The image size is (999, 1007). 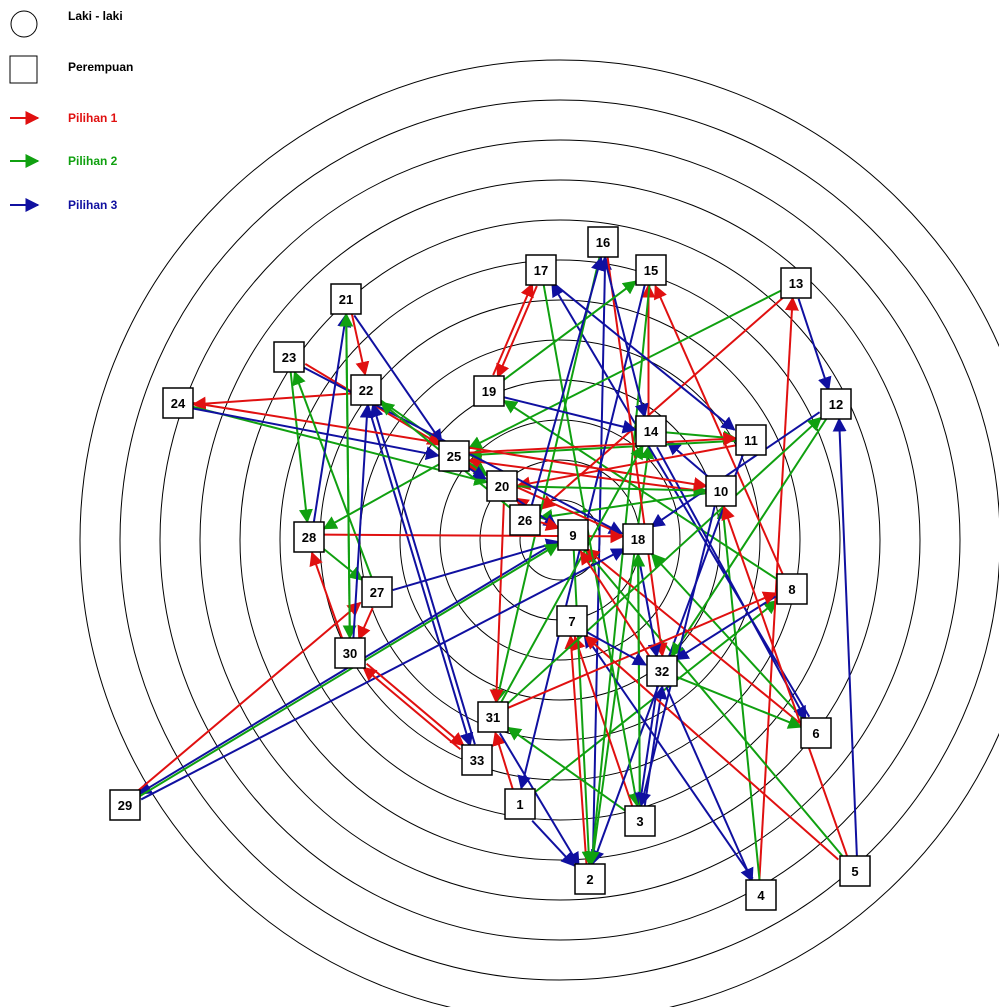 I want to click on node-label: 22, so click(x=366, y=390).